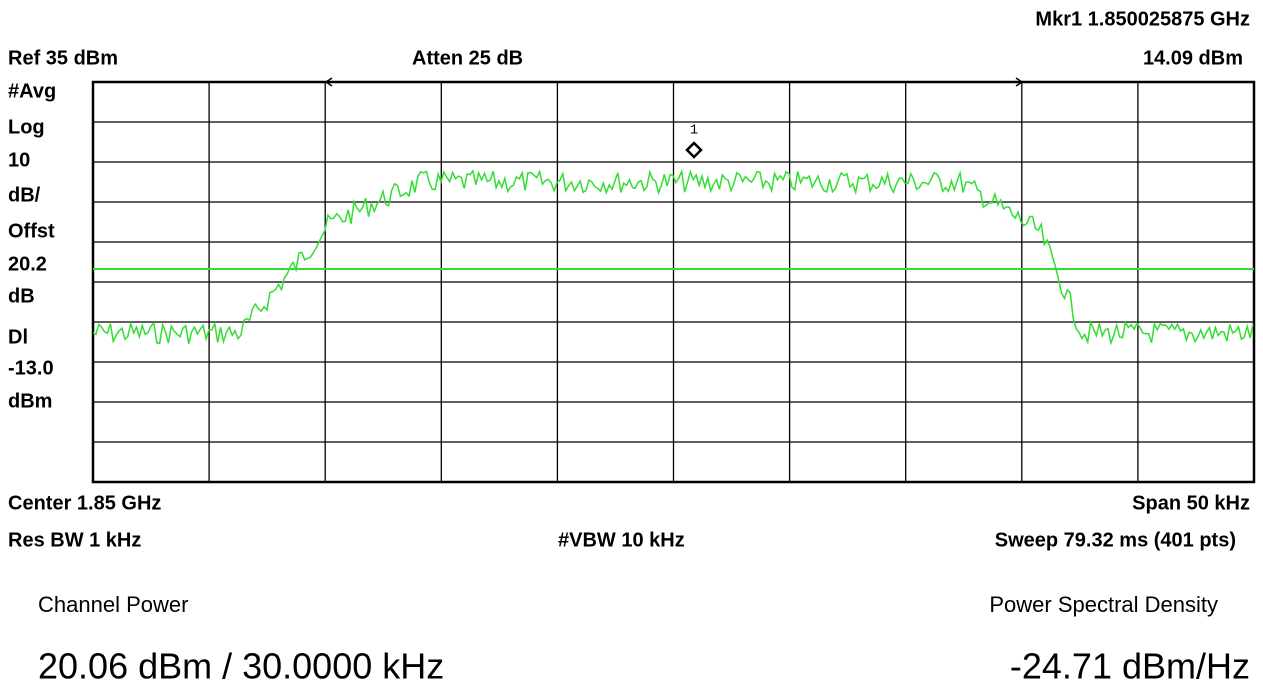  What do you see at coordinates (674, 82) in the screenshot?
I see `channel-bracket` at bounding box center [674, 82].